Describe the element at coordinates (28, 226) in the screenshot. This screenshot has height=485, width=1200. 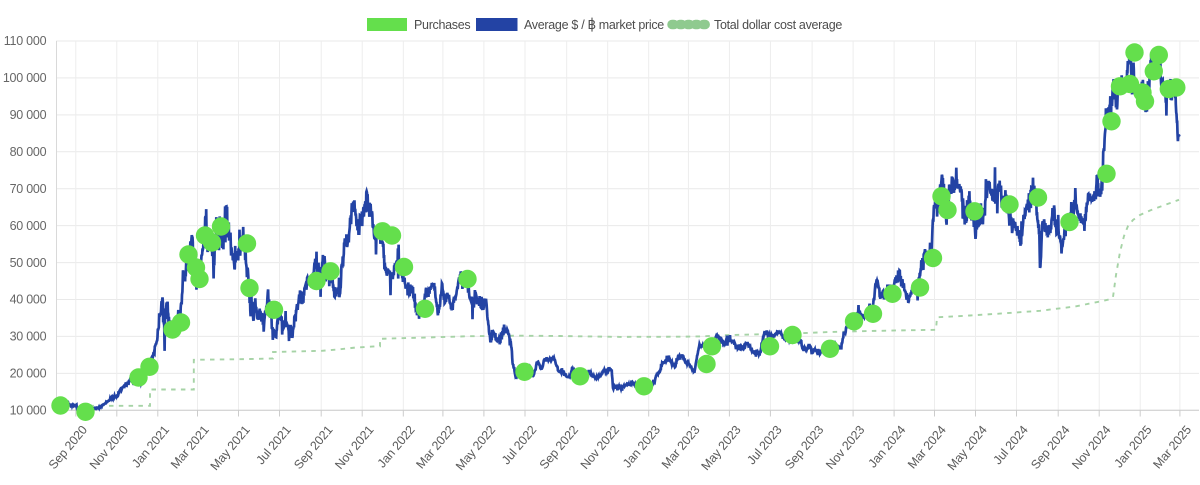
I see `svg-text: 60 000` at that location.